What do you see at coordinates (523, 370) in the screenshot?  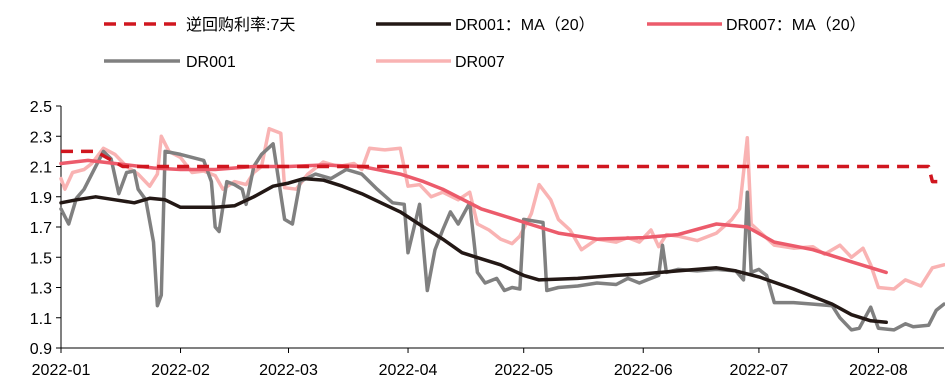 I see `x-tick-label: 2022-05` at bounding box center [523, 370].